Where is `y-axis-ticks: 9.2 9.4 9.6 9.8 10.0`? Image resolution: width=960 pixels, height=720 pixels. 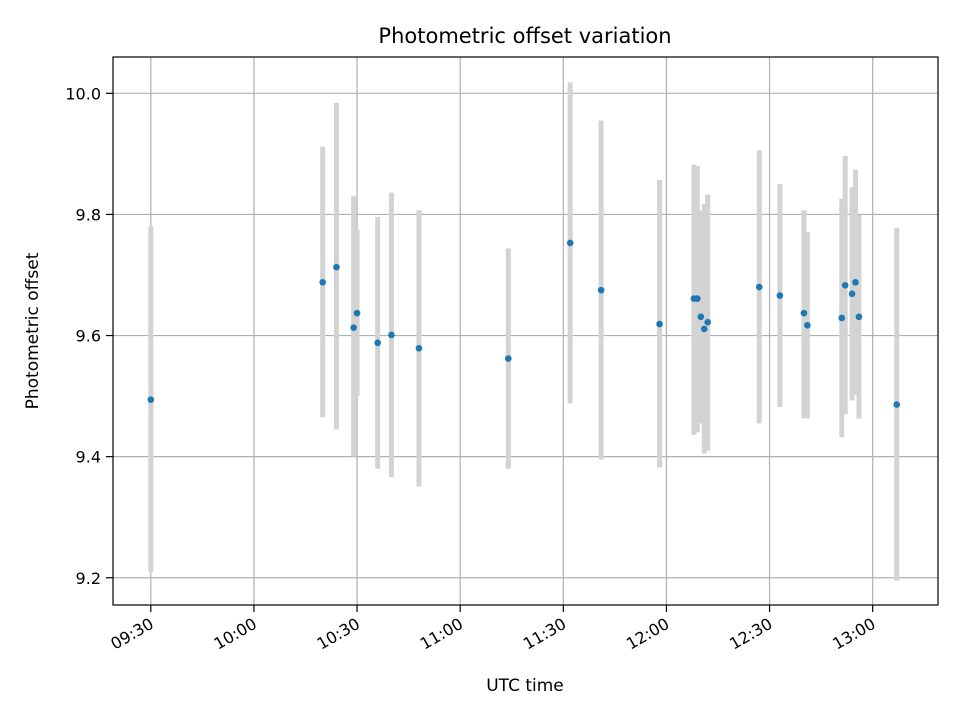 y-axis-ticks: 9.2 9.4 9.6 9.8 10.0 is located at coordinates (89, 336).